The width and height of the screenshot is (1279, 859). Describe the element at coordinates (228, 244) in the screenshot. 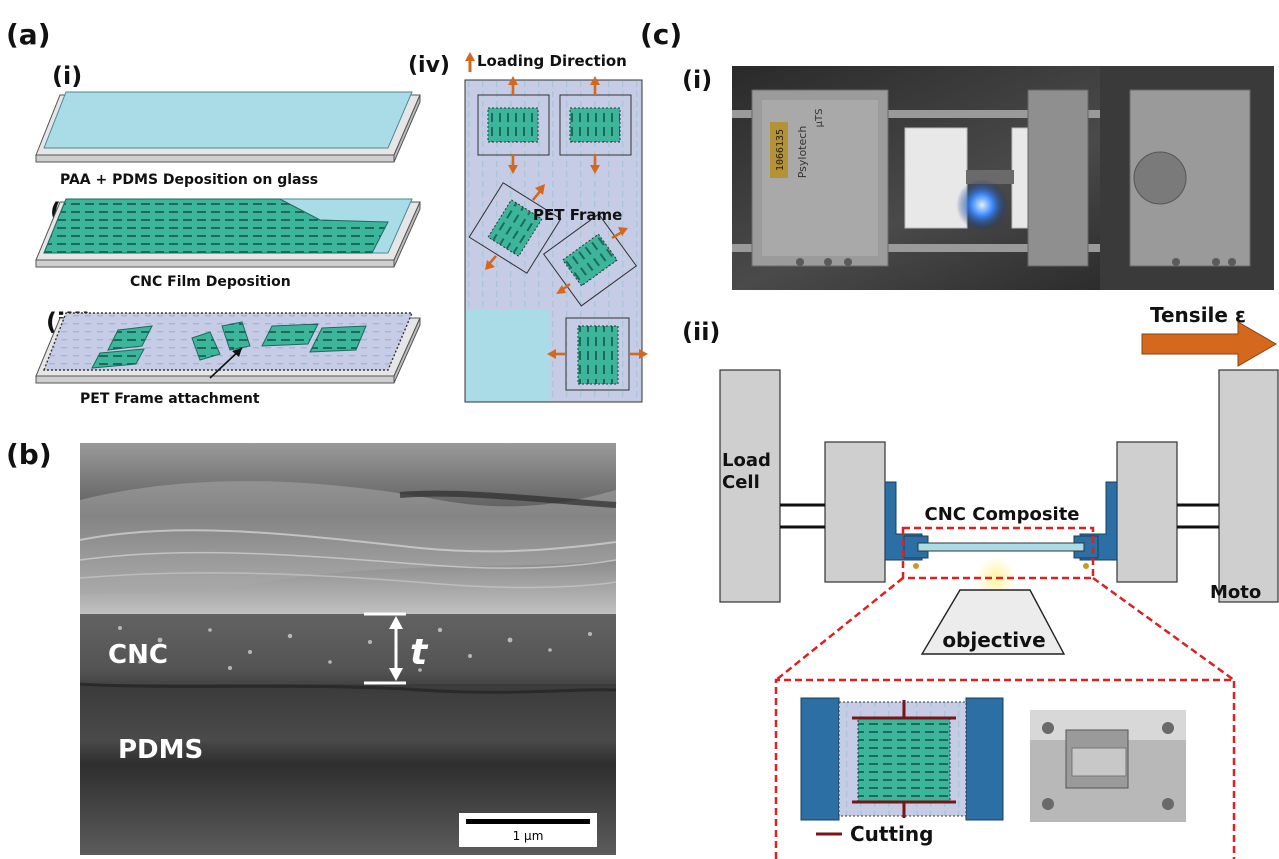

I see `stack-ii: (ii) CNC Film Deposition` at that location.